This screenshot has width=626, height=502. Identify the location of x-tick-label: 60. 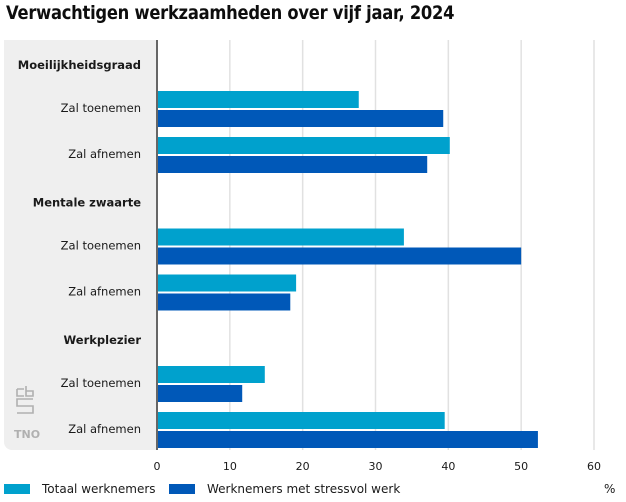
(594, 466).